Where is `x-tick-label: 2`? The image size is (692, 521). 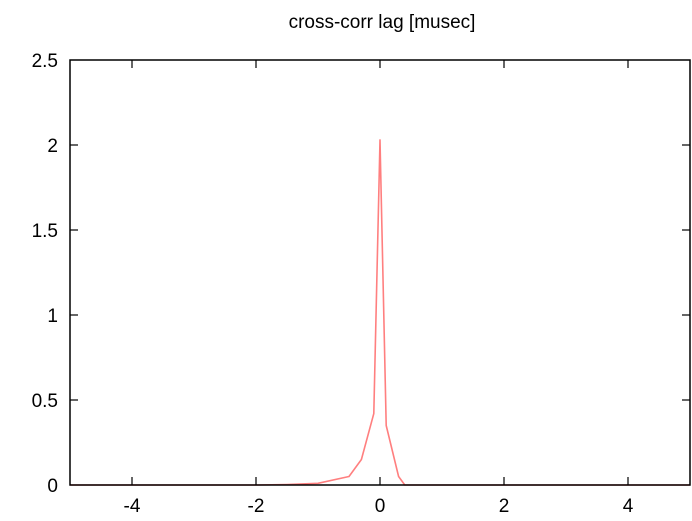
x-tick-label: 2 is located at coordinates (504, 506).